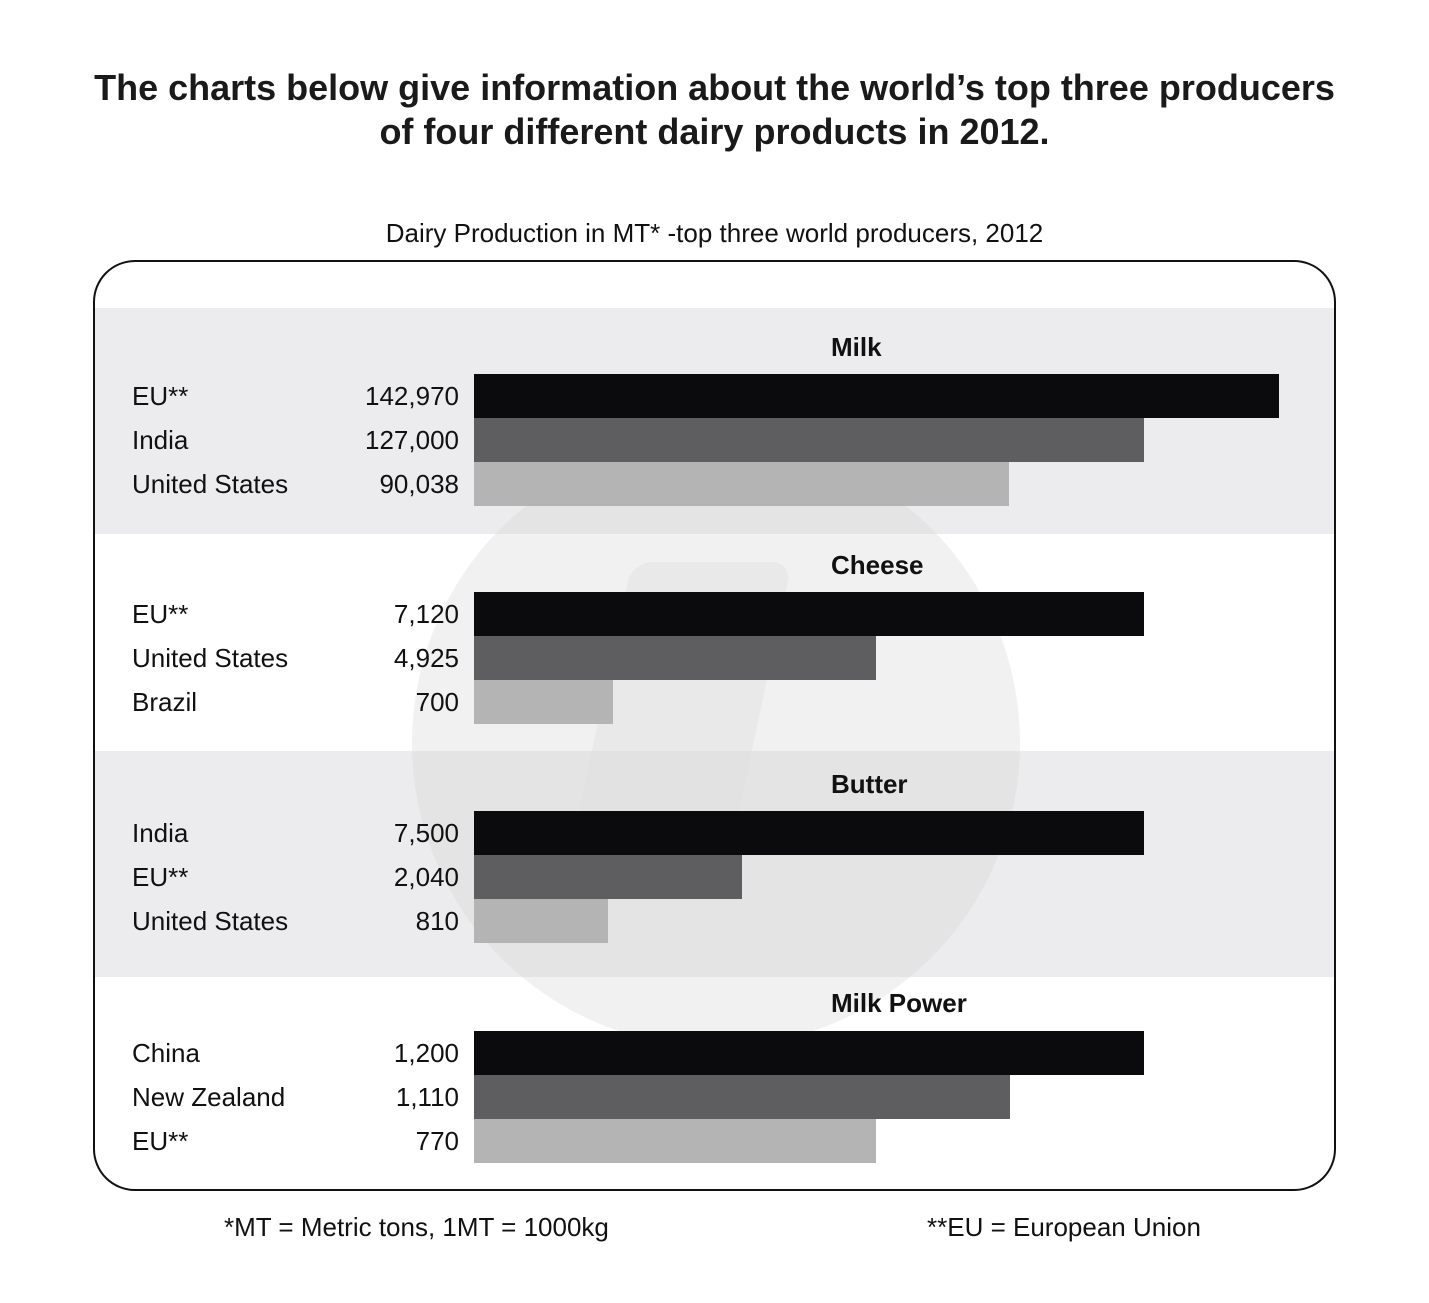 The width and height of the screenshot is (1429, 1303). What do you see at coordinates (412, 396) in the screenshot?
I see `value-label: 142,970` at bounding box center [412, 396].